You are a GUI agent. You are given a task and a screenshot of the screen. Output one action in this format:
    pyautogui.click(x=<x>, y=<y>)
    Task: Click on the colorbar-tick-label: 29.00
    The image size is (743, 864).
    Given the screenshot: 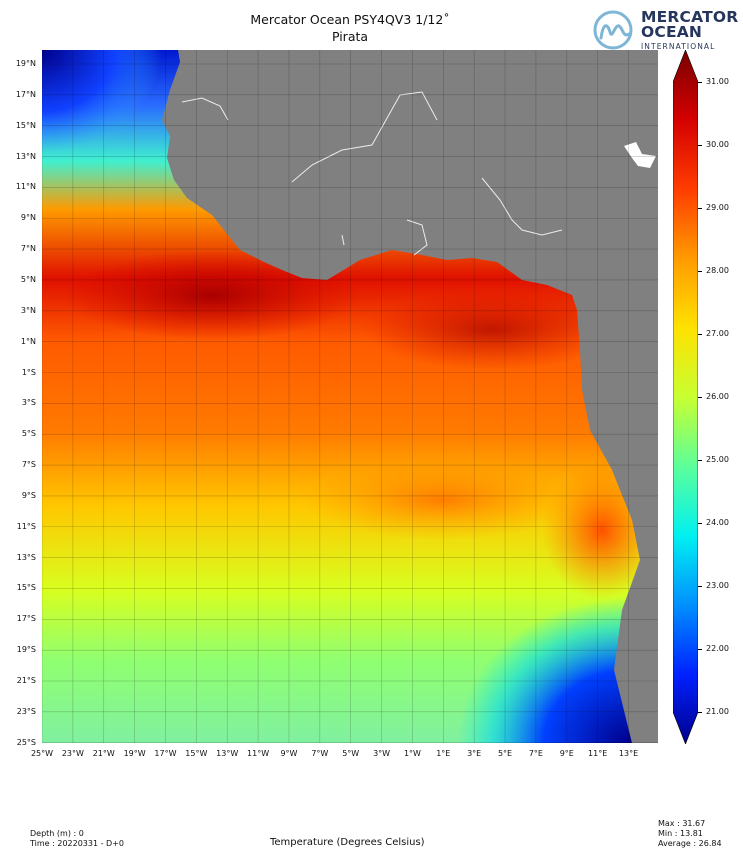 What is the action you would take?
    pyautogui.click(x=717, y=207)
    